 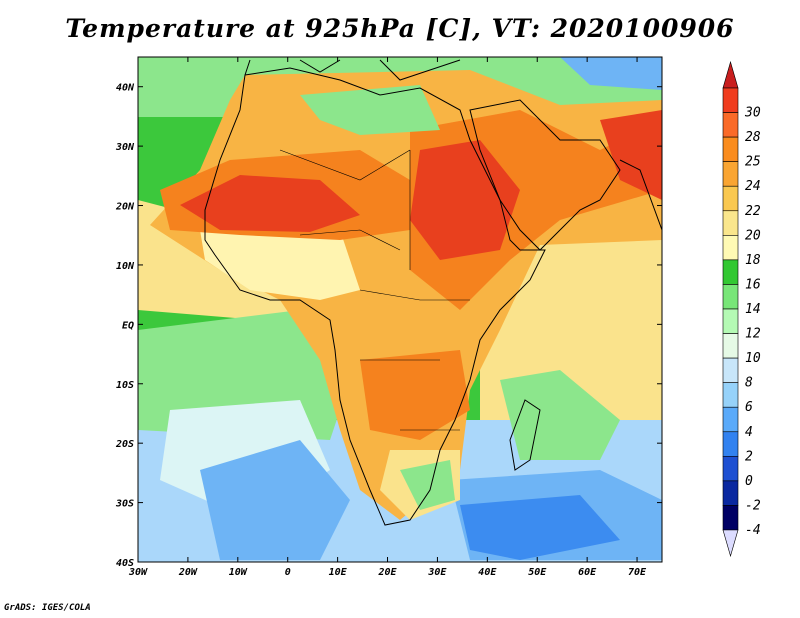 I want to click on colorbar-bottom-arrow, so click(x=730, y=543).